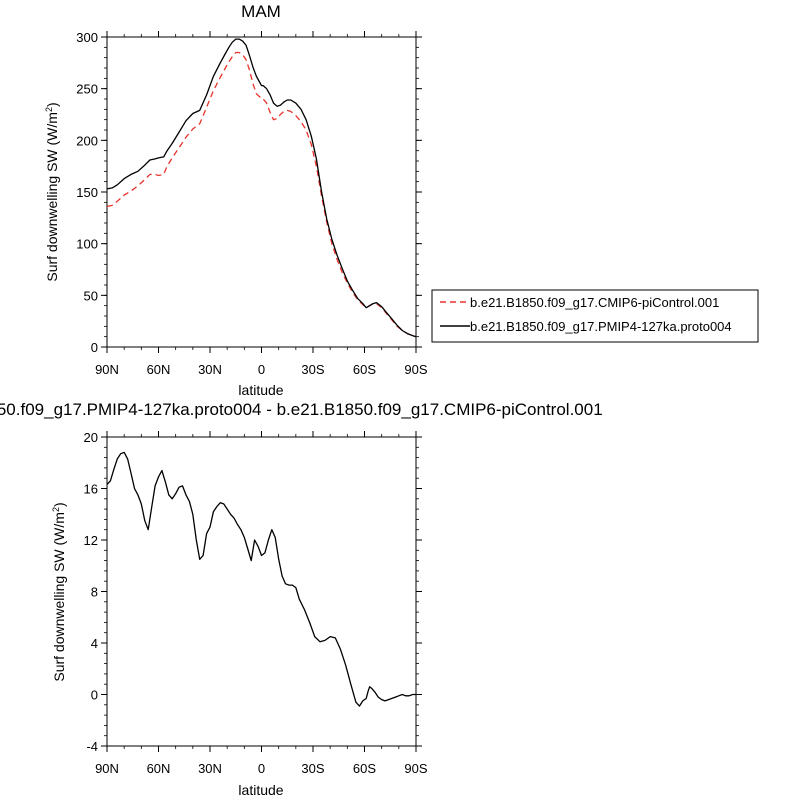 This screenshot has height=800, width=800. What do you see at coordinates (312, 369) in the screenshot?
I see `top-x-tick-label: 30S` at bounding box center [312, 369].